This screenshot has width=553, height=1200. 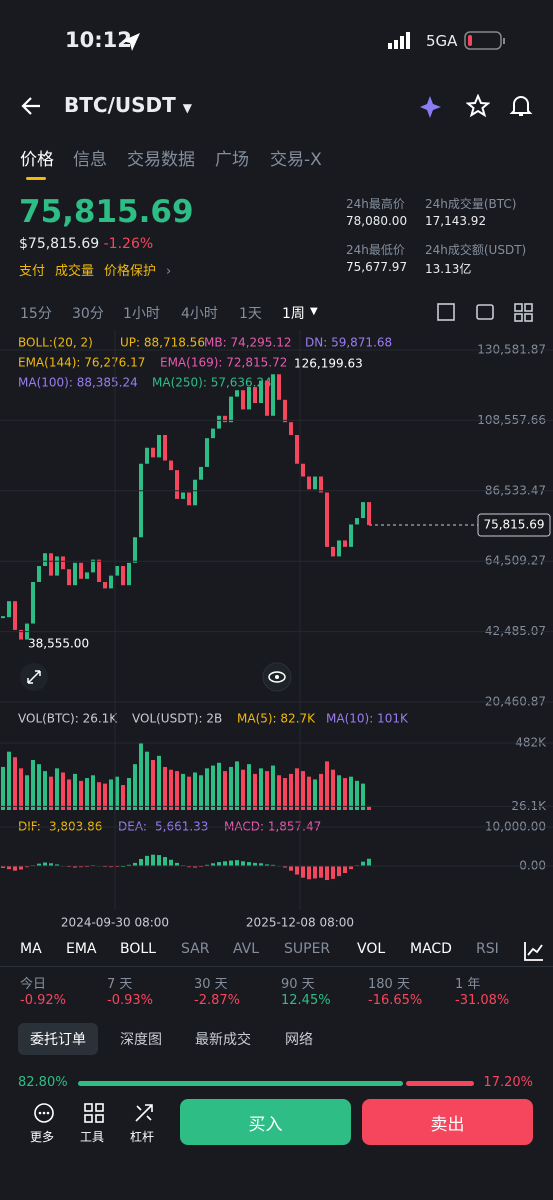 What do you see at coordinates (195, 949) in the screenshot?
I see `indicator-tab: SAR` at bounding box center [195, 949].